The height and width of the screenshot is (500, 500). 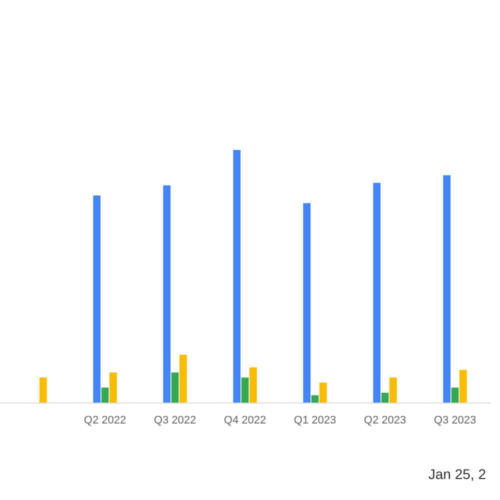 What do you see at coordinates (457, 474) in the screenshot?
I see `text: Jan 25, 2` at bounding box center [457, 474].